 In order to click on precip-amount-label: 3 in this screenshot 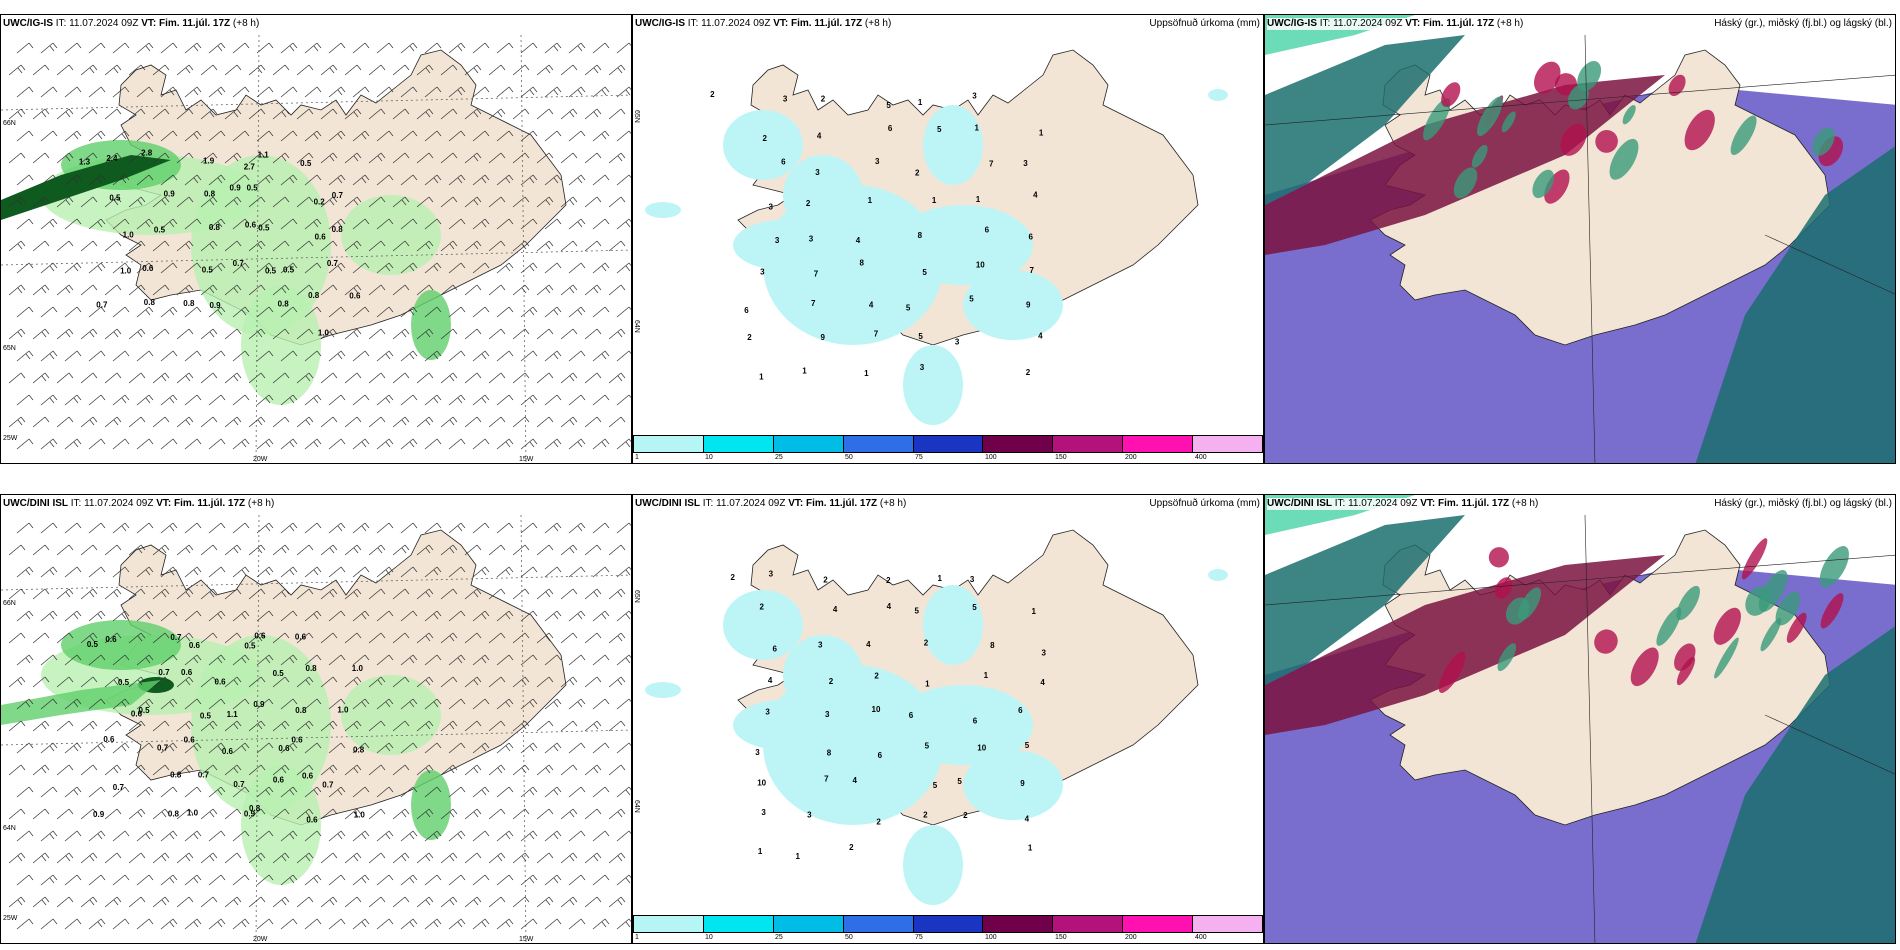, I will do `click(763, 812)`.